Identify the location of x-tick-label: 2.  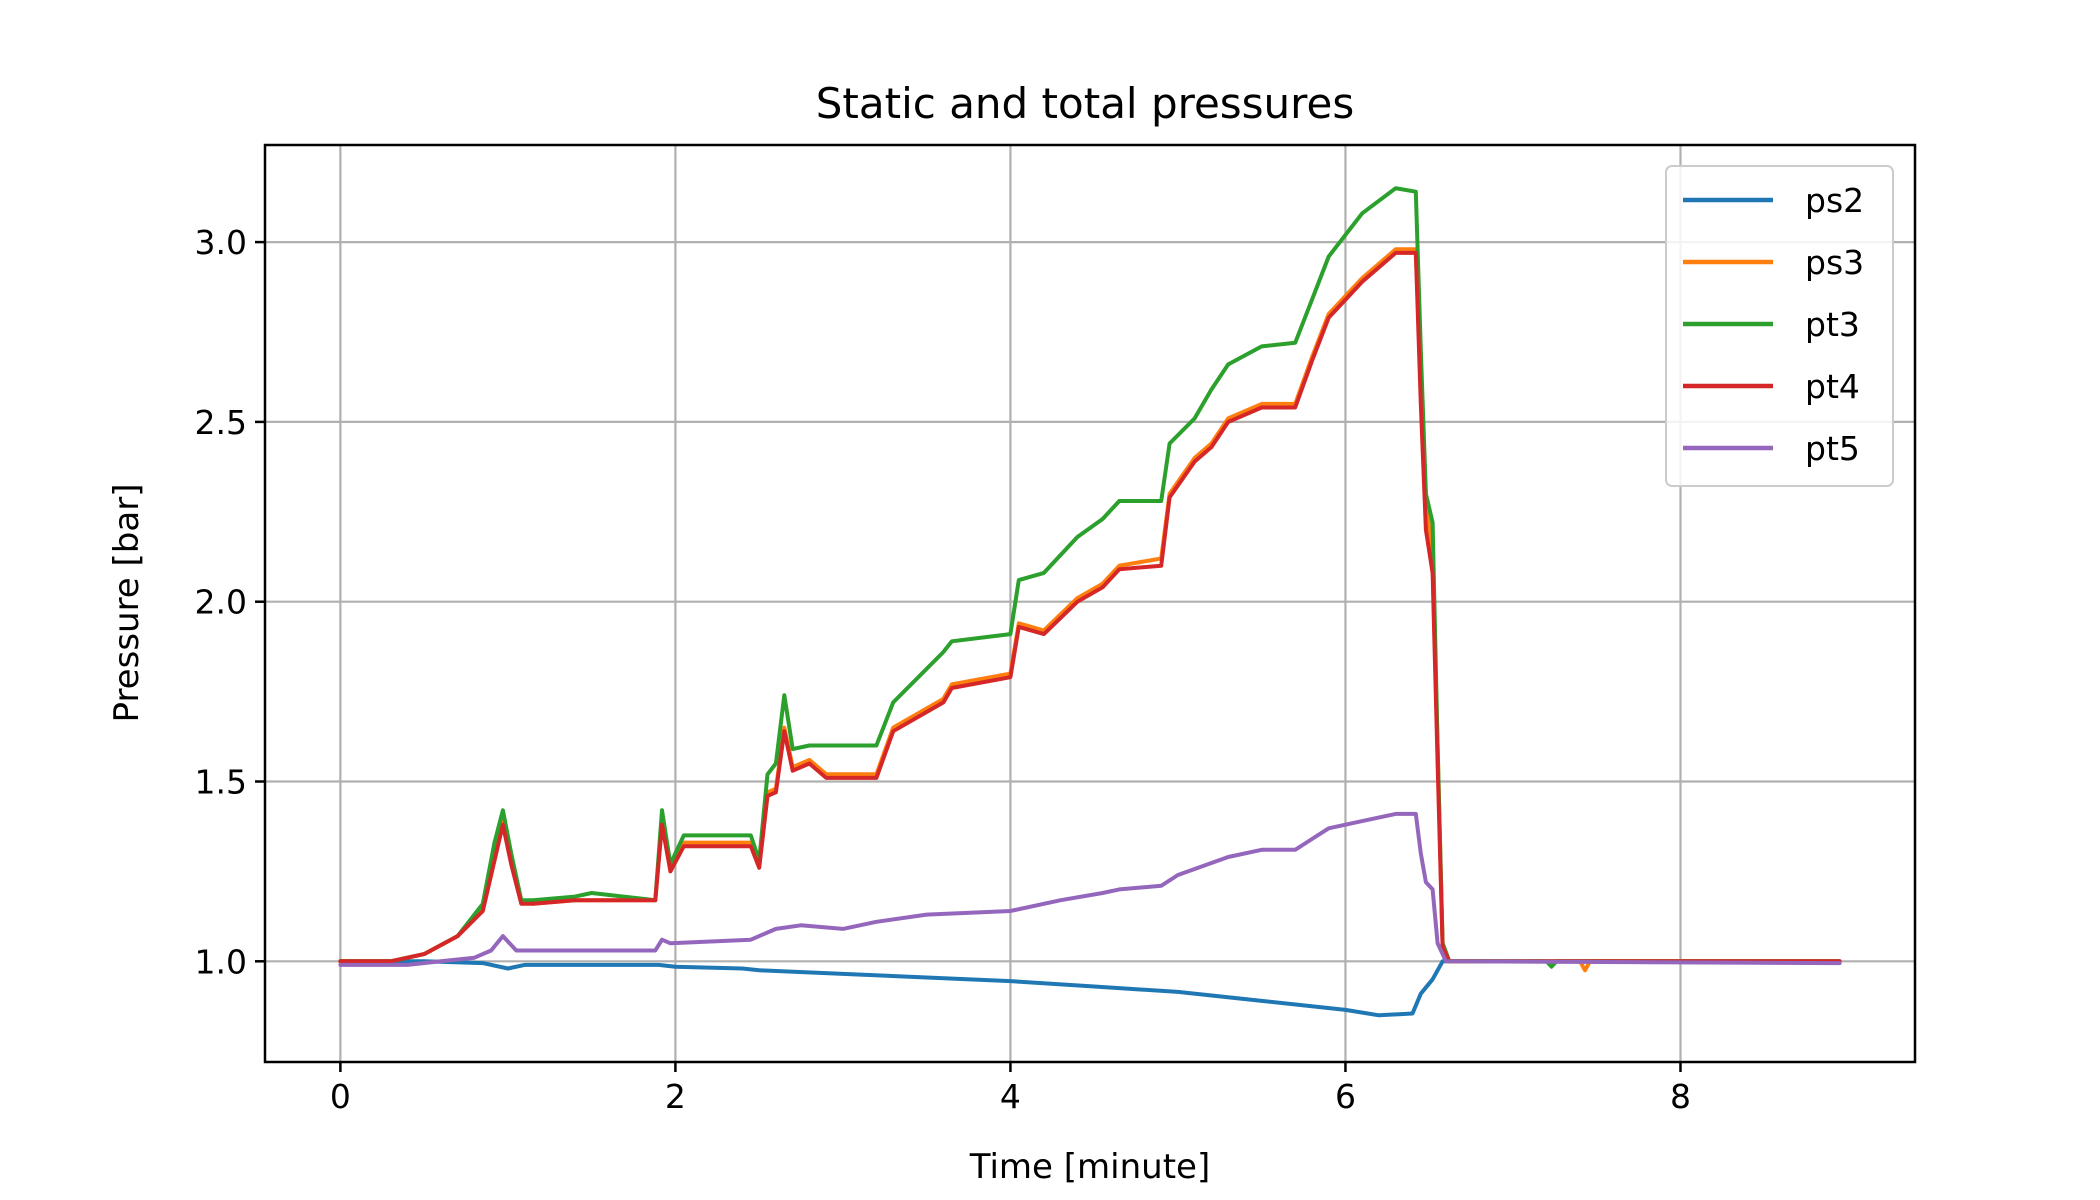
(675, 1096).